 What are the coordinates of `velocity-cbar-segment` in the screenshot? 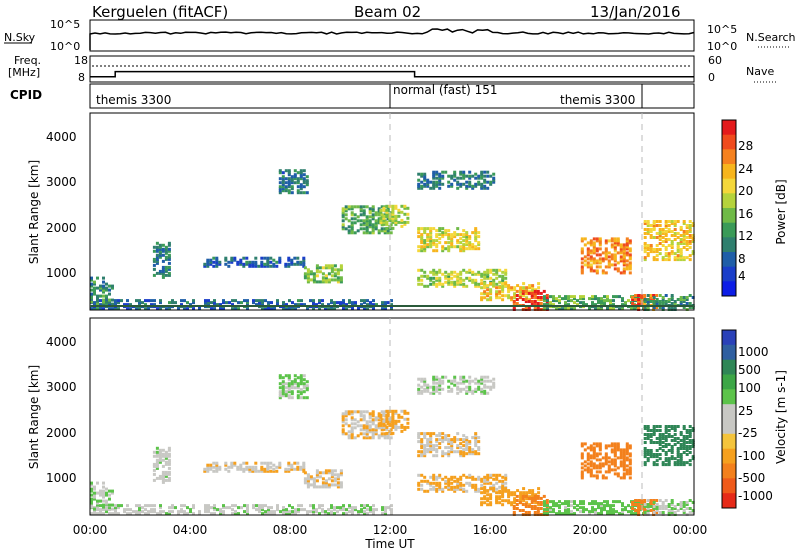 It's located at (729, 412).